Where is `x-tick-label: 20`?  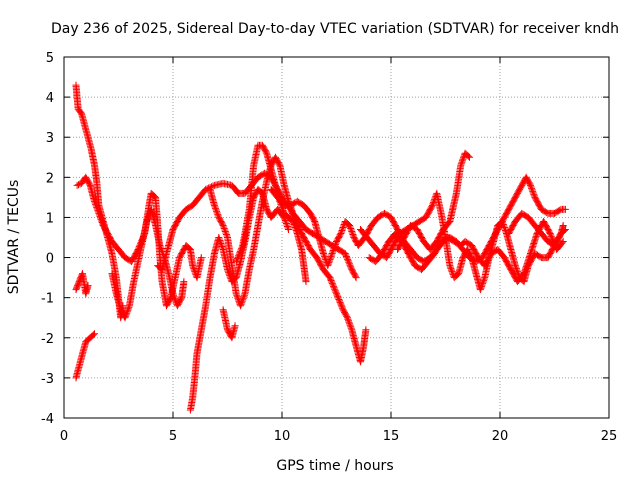 x-tick-label: 20 is located at coordinates (500, 436).